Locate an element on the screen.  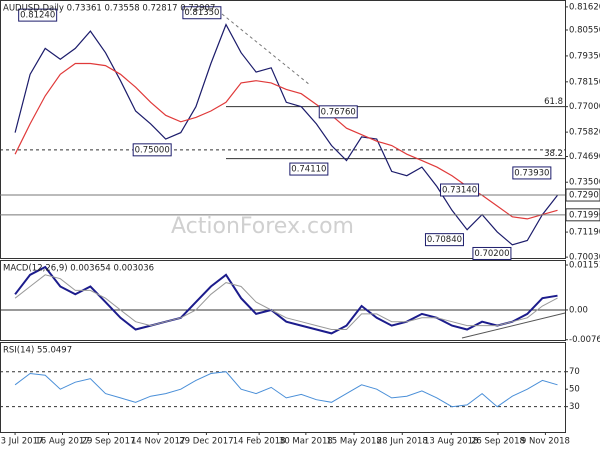
x-tick-label: 14 Nov 2017 is located at coordinates (158, 442).